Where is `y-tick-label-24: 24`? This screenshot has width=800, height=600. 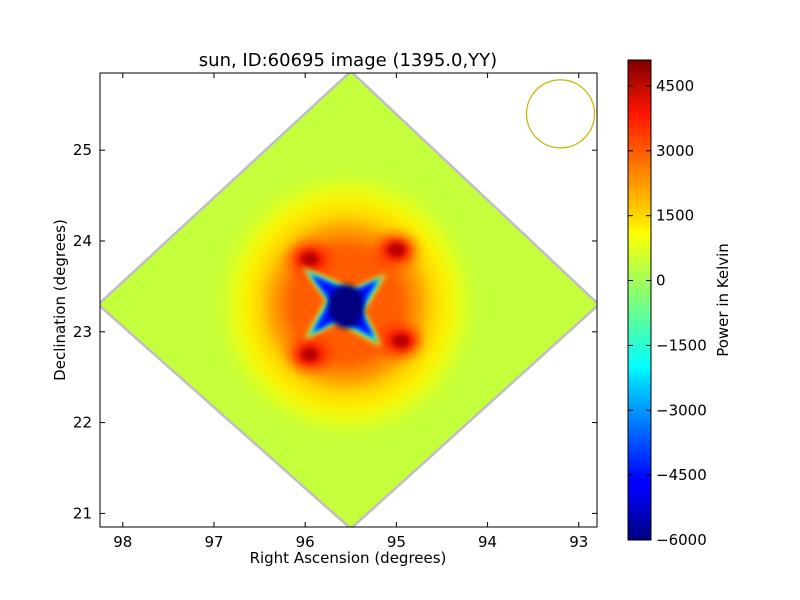 y-tick-label-24: 24 is located at coordinates (82, 241).